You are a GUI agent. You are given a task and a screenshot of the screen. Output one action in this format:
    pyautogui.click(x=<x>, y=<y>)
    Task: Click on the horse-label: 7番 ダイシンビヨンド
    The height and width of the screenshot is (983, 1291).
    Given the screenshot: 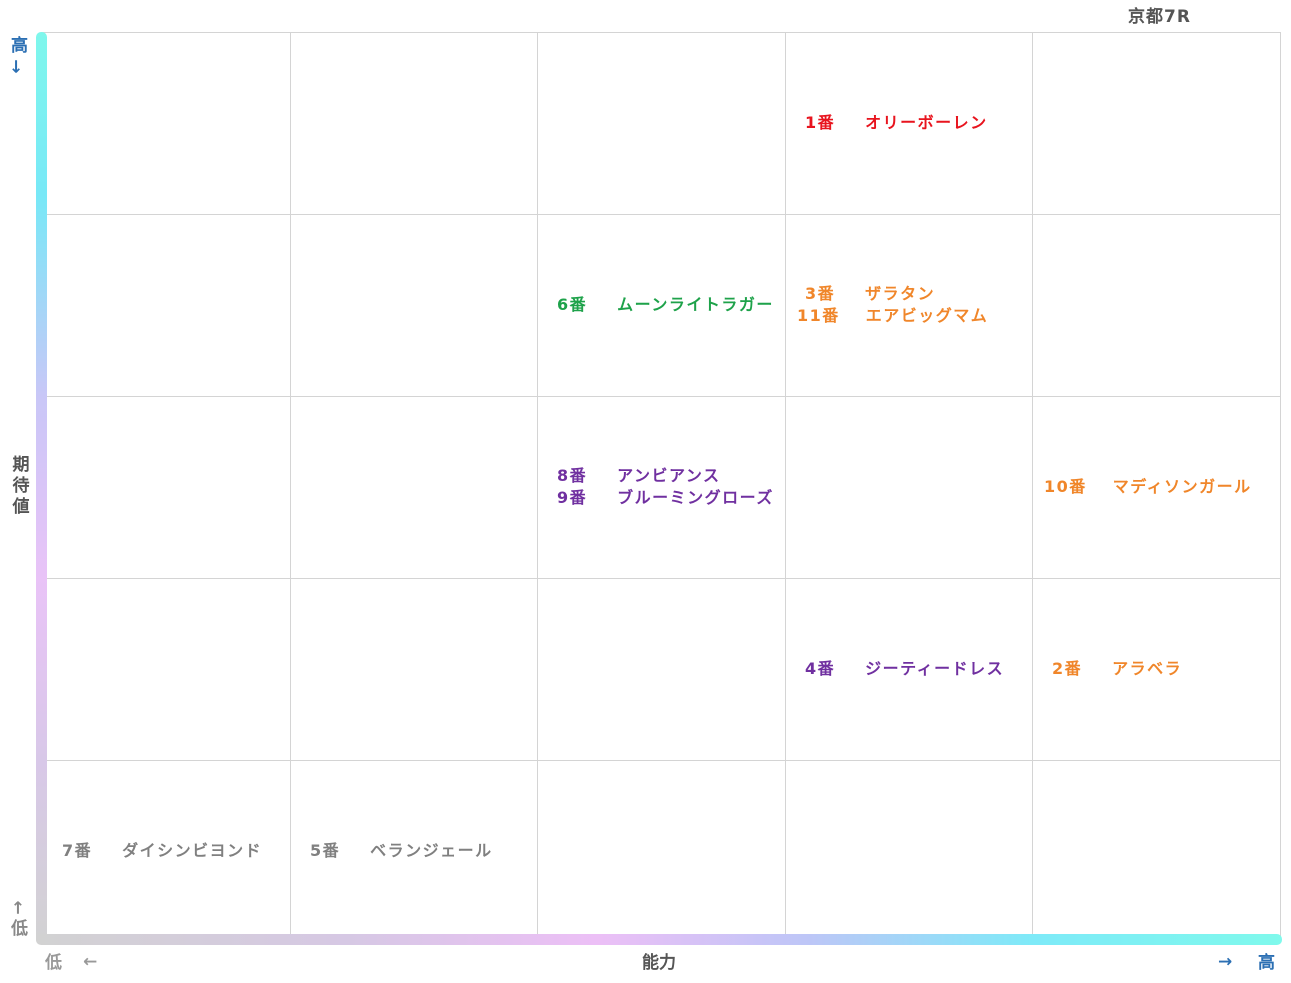 What is the action you would take?
    pyautogui.click(x=162, y=851)
    